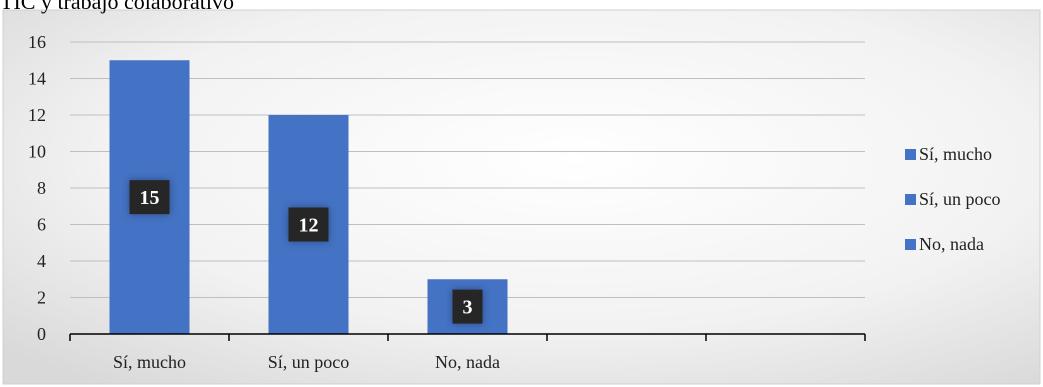  I want to click on data-label-text: 15, so click(150, 198).